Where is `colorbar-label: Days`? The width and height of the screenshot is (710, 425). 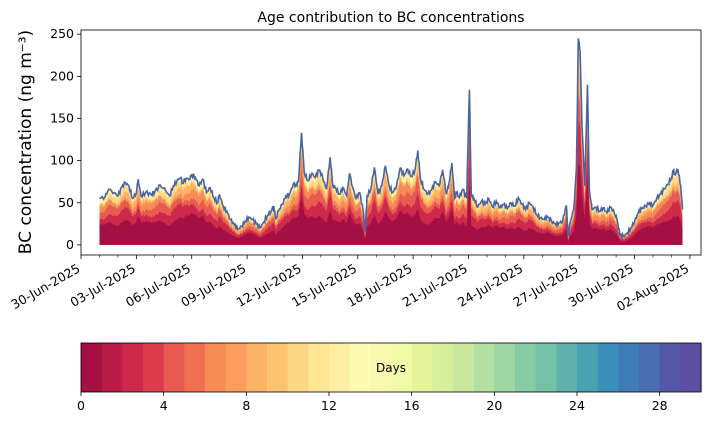
colorbar-label: Days is located at coordinates (391, 368).